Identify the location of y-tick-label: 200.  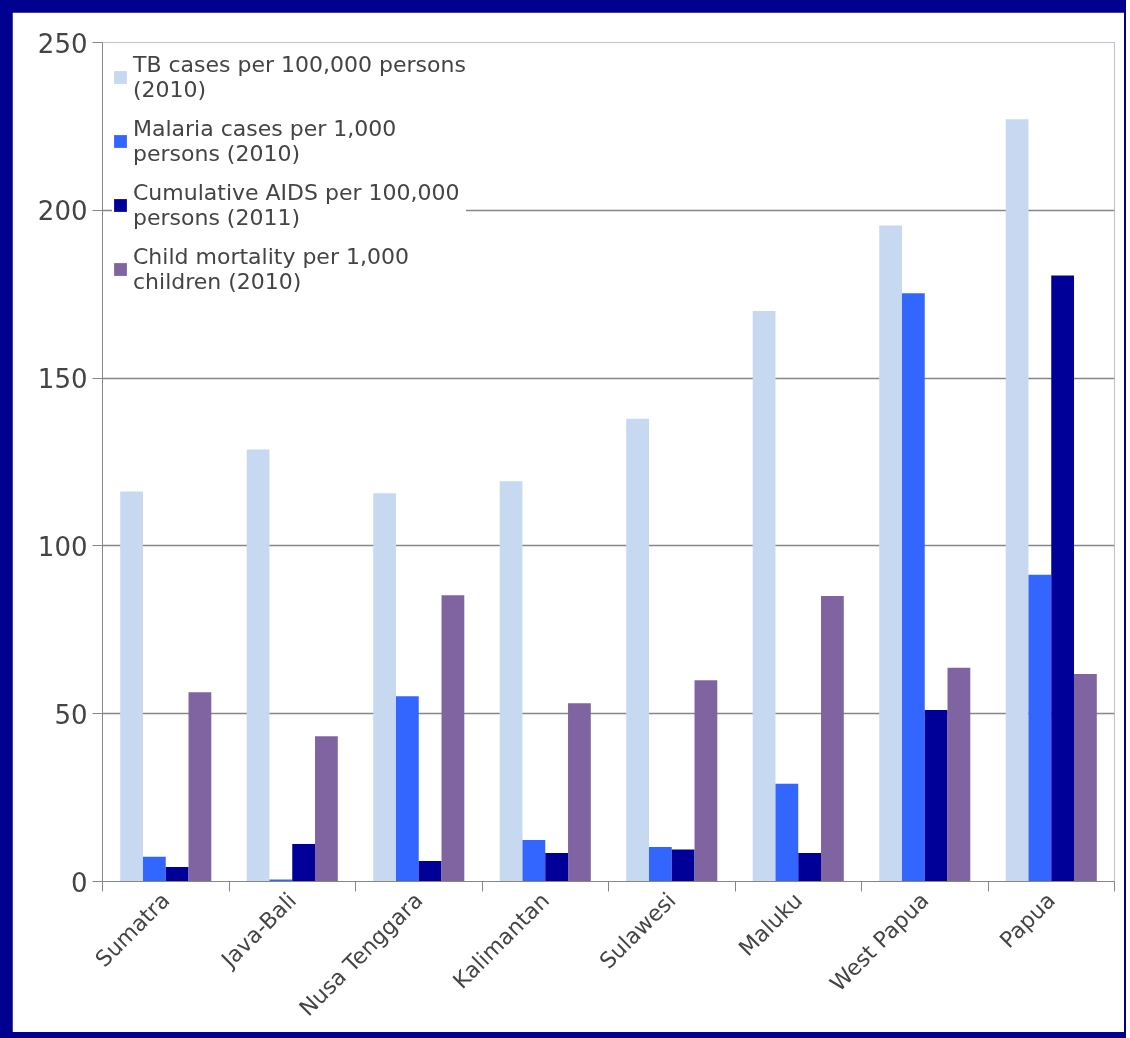
(62, 211).